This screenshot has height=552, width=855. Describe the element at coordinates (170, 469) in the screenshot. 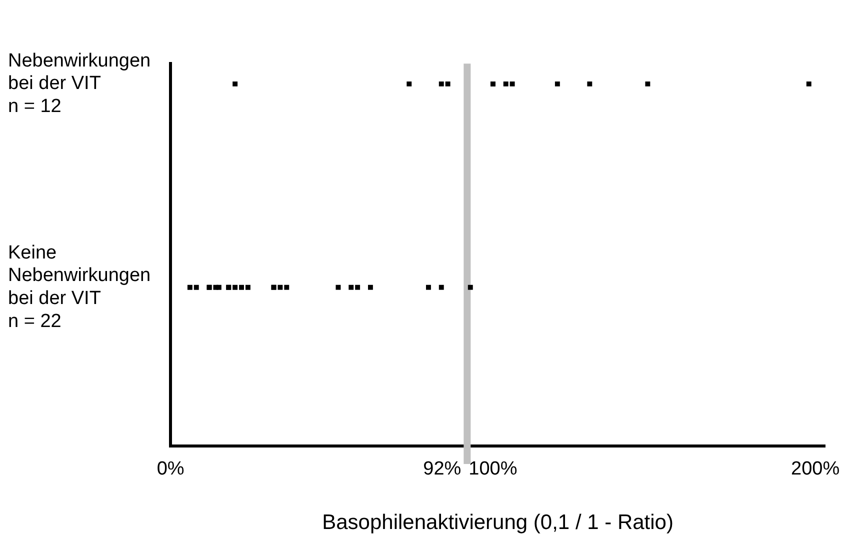

I see `x-tick-label: 0%` at that location.